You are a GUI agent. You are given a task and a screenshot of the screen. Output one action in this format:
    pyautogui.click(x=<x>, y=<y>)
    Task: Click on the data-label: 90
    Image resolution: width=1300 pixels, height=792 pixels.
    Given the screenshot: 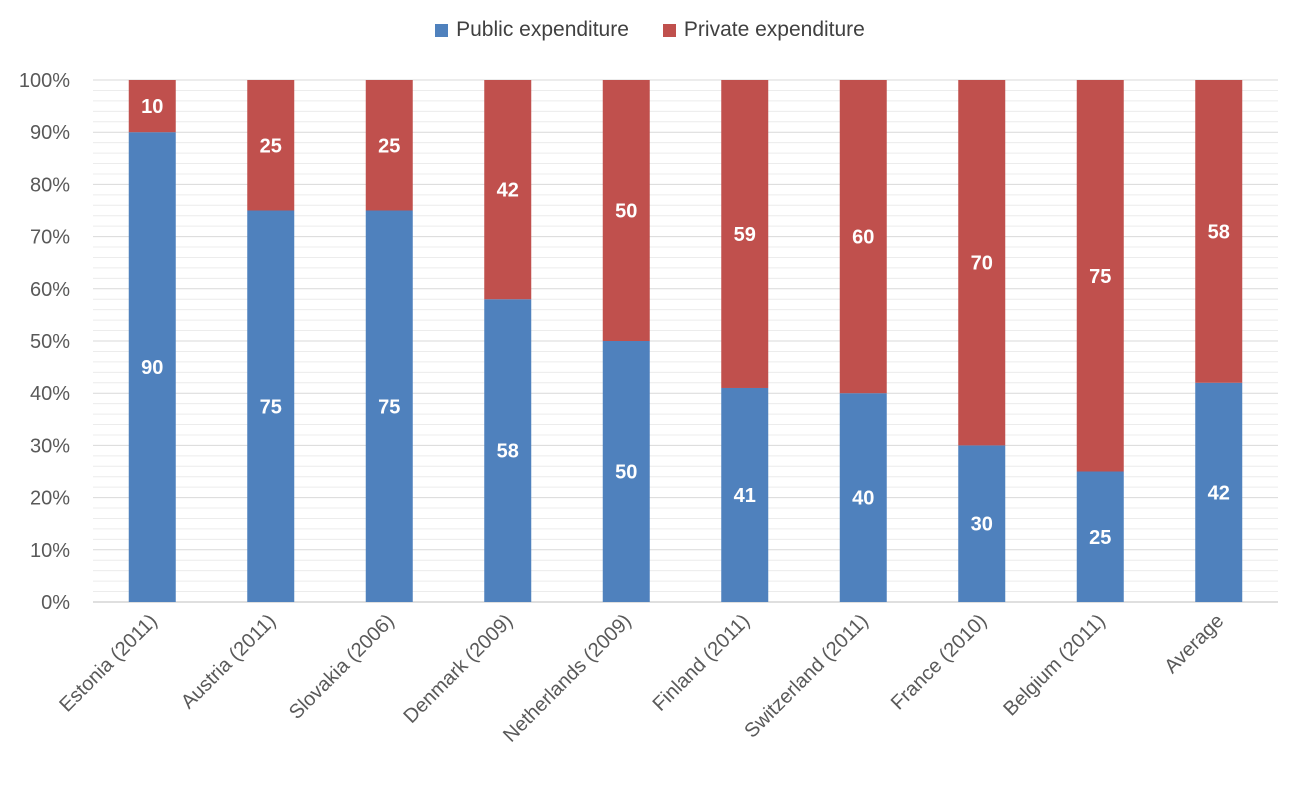 What is the action you would take?
    pyautogui.click(x=152, y=368)
    